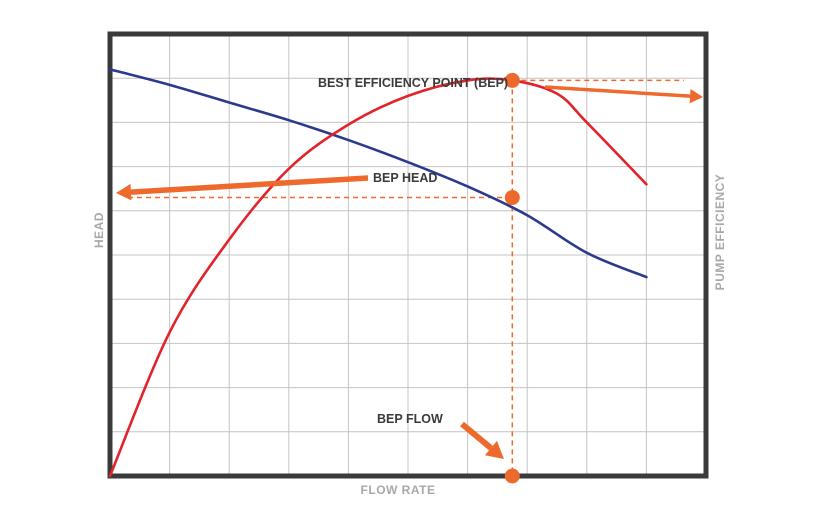 This screenshot has width=815, height=513. Describe the element at coordinates (512, 80) in the screenshot. I see `bep-efficiency-marker` at that location.